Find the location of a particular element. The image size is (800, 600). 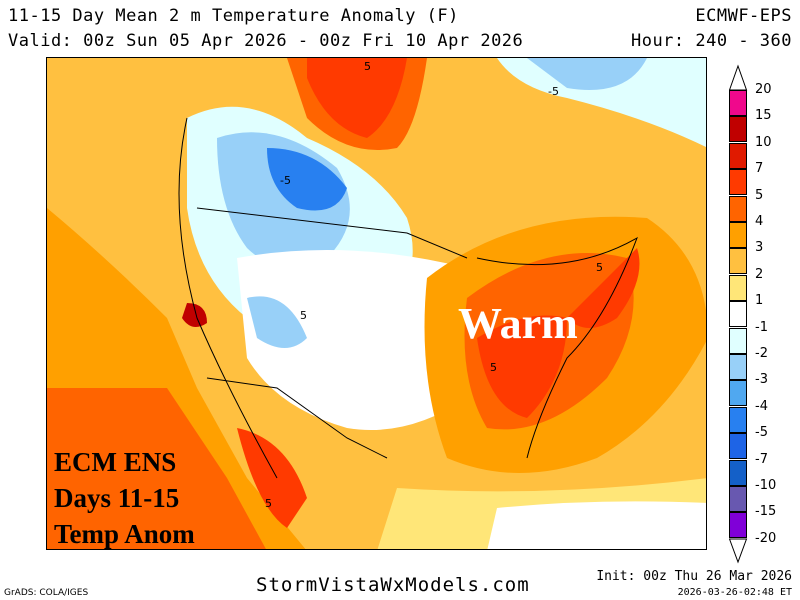

warm-annotation: Warm is located at coordinates (518, 323).